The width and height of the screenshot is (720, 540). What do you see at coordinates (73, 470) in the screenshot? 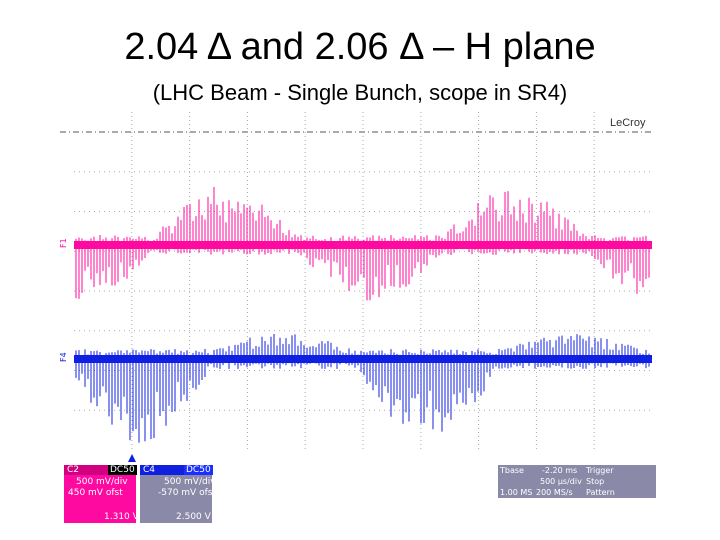
I see `channel-c2-id: C2` at bounding box center [73, 470].